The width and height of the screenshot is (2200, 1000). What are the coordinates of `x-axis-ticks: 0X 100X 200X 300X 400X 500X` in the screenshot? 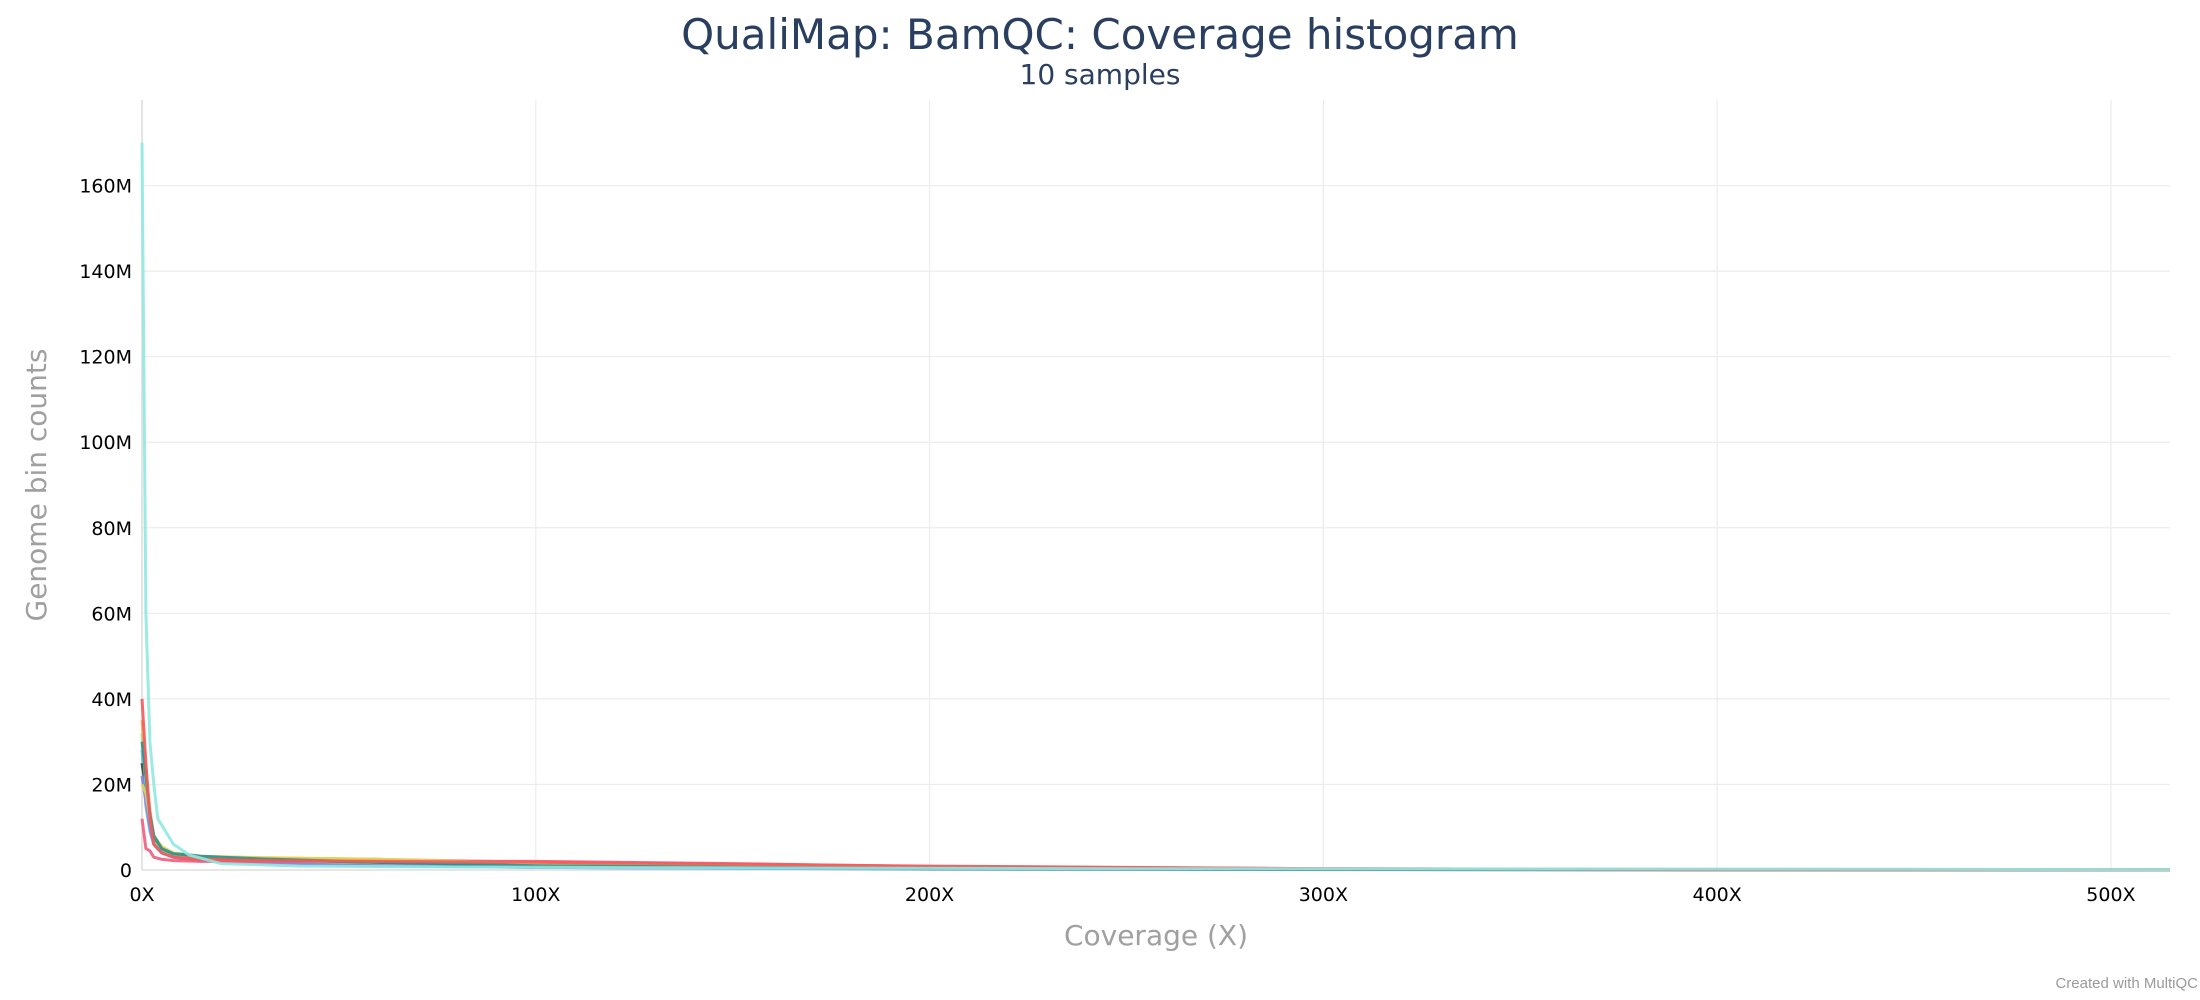 It's located at (1132, 895).